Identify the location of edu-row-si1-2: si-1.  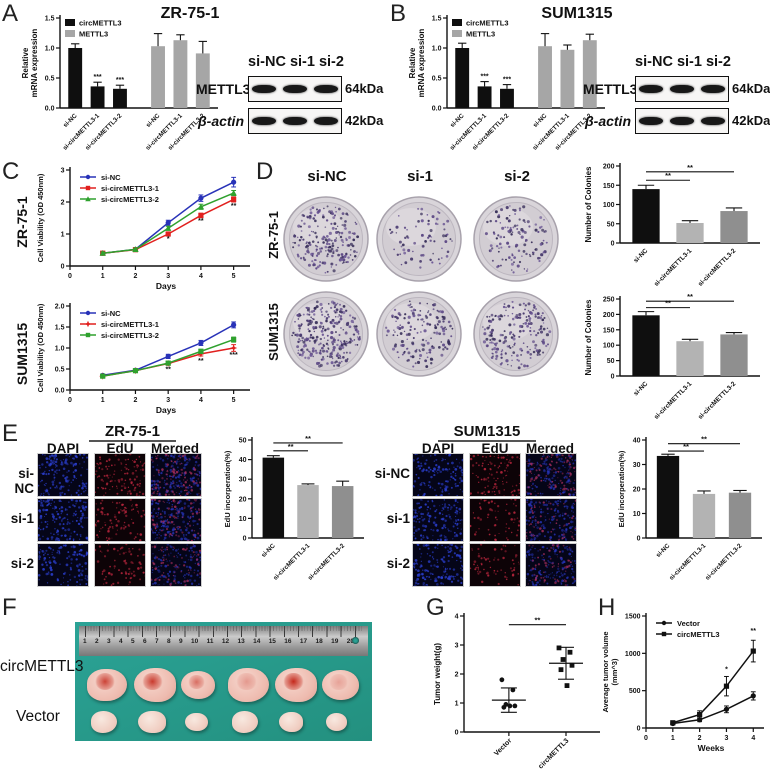
(398, 518).